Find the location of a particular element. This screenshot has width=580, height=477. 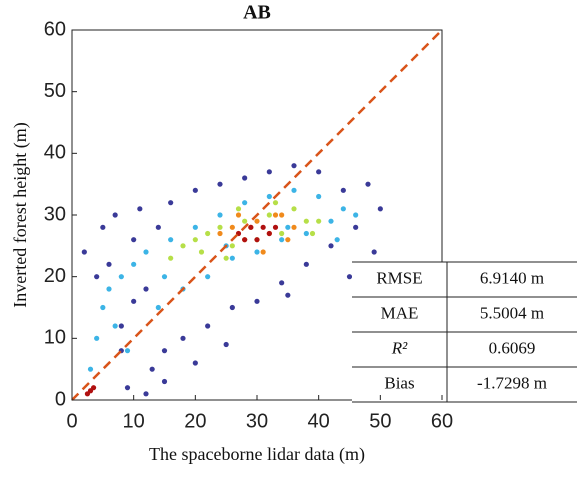

x-tick-label: 60 is located at coordinates (442, 421).